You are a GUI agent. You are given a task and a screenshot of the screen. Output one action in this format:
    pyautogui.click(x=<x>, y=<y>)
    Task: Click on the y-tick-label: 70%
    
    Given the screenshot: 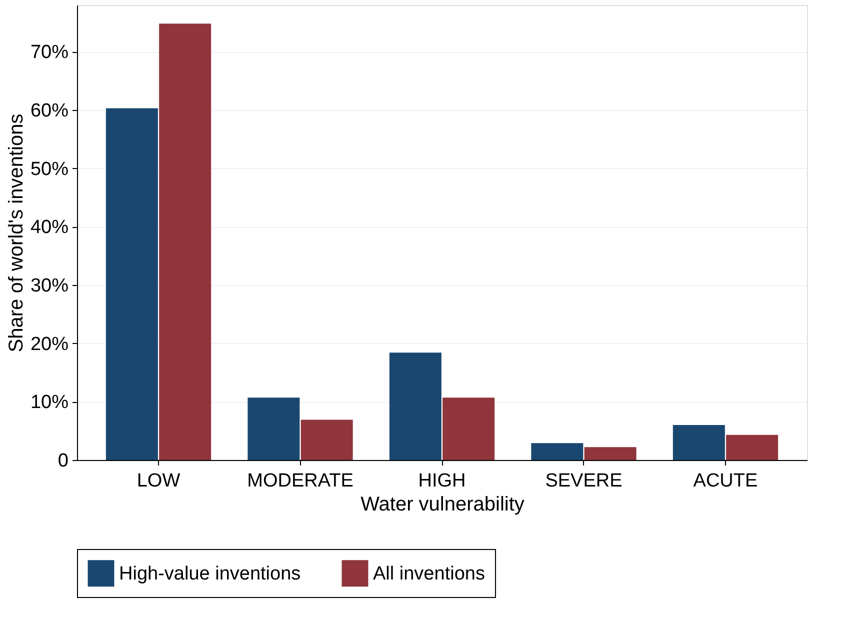 What is the action you would take?
    pyautogui.click(x=49, y=53)
    